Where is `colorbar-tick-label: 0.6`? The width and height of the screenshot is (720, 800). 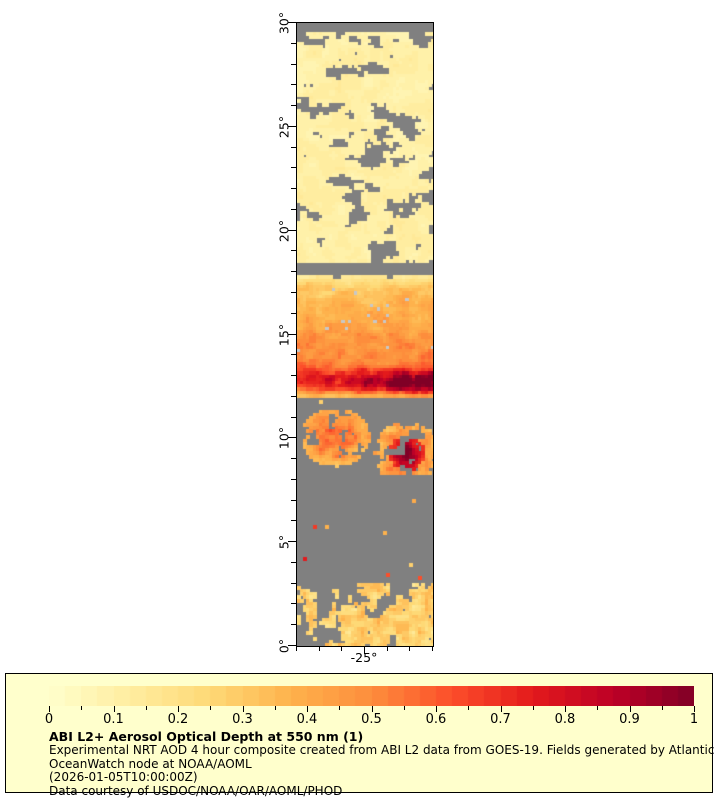 colorbar-tick-label: 0.6 is located at coordinates (436, 719).